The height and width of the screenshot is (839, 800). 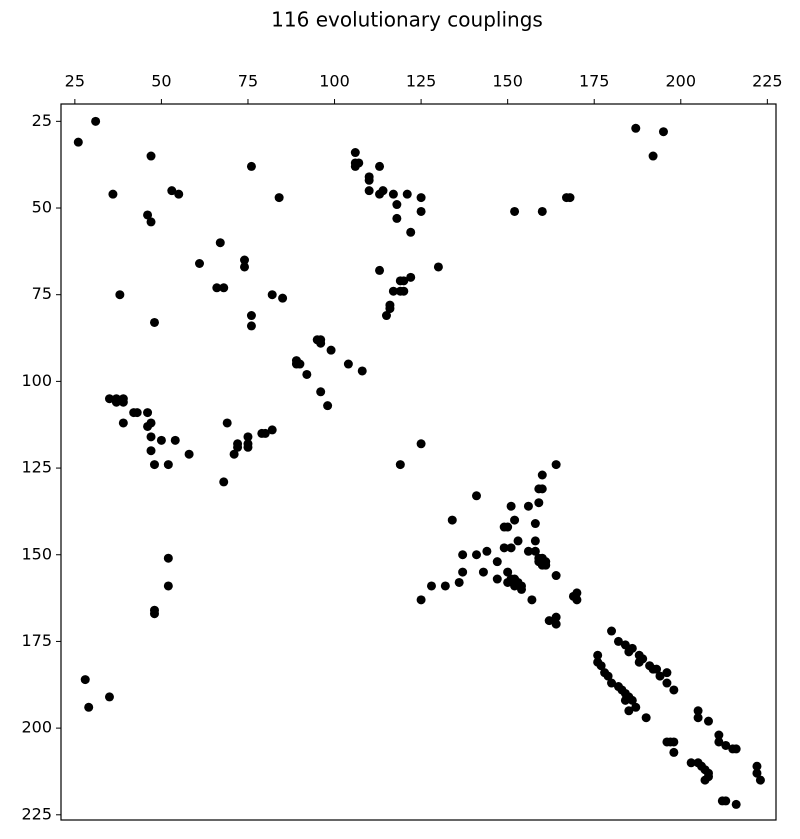 What do you see at coordinates (75, 81) in the screenshot?
I see `x-tick-label: 25` at bounding box center [75, 81].